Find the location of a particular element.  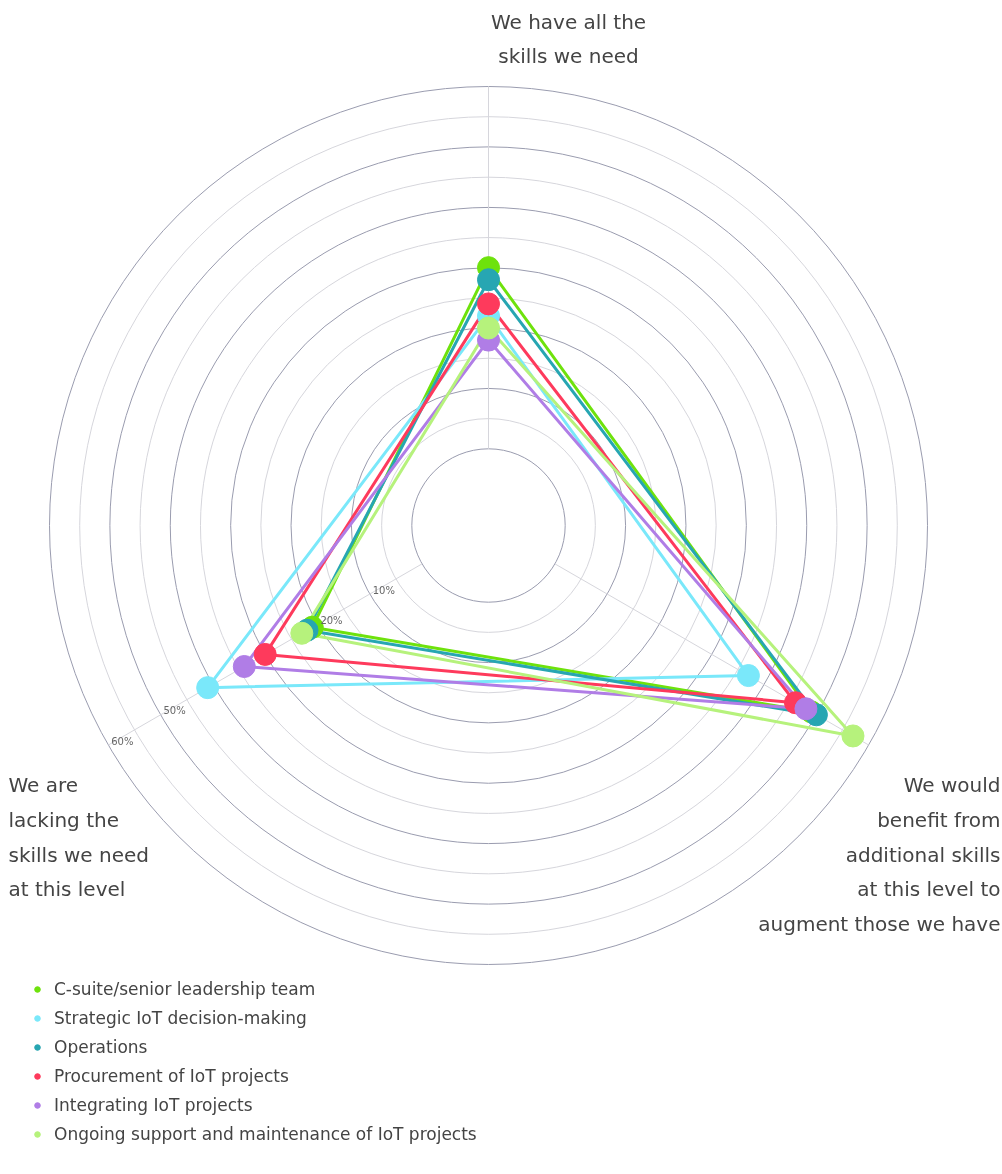

y-tick-label: 20% is located at coordinates (331, 620).